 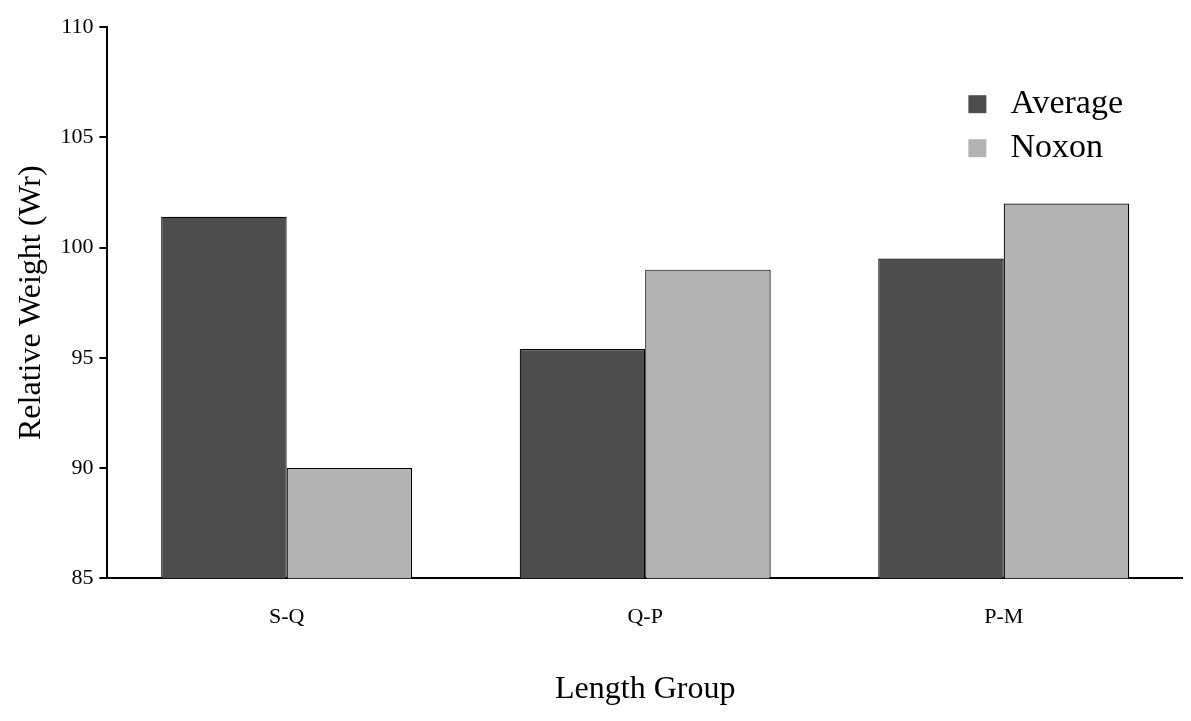 I want to click on y-tick-label: 95, so click(x=82, y=356).